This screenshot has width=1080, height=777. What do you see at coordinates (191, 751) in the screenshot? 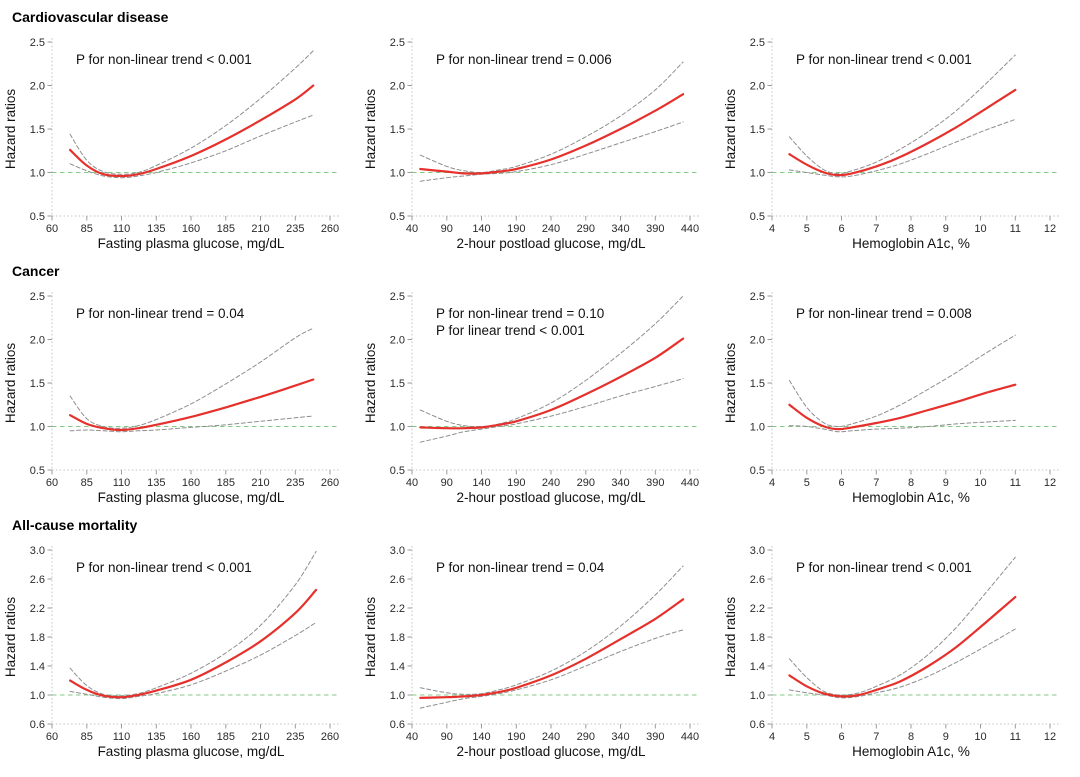
I see `x-axis-title: Fasting plasma glucose, mg/dL` at bounding box center [191, 751].